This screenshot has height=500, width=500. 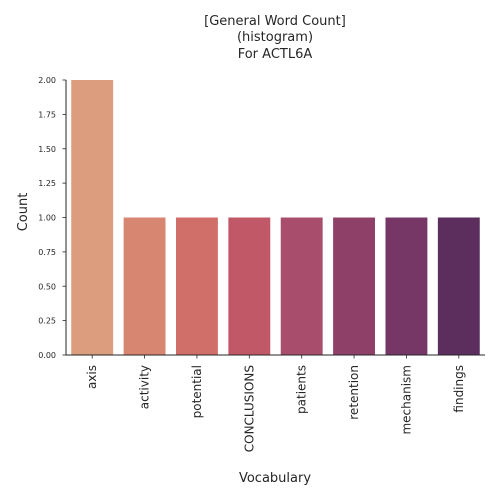 What do you see at coordinates (275, 54) in the screenshot?
I see `chart-title-line-3: For ACTL6A` at bounding box center [275, 54].